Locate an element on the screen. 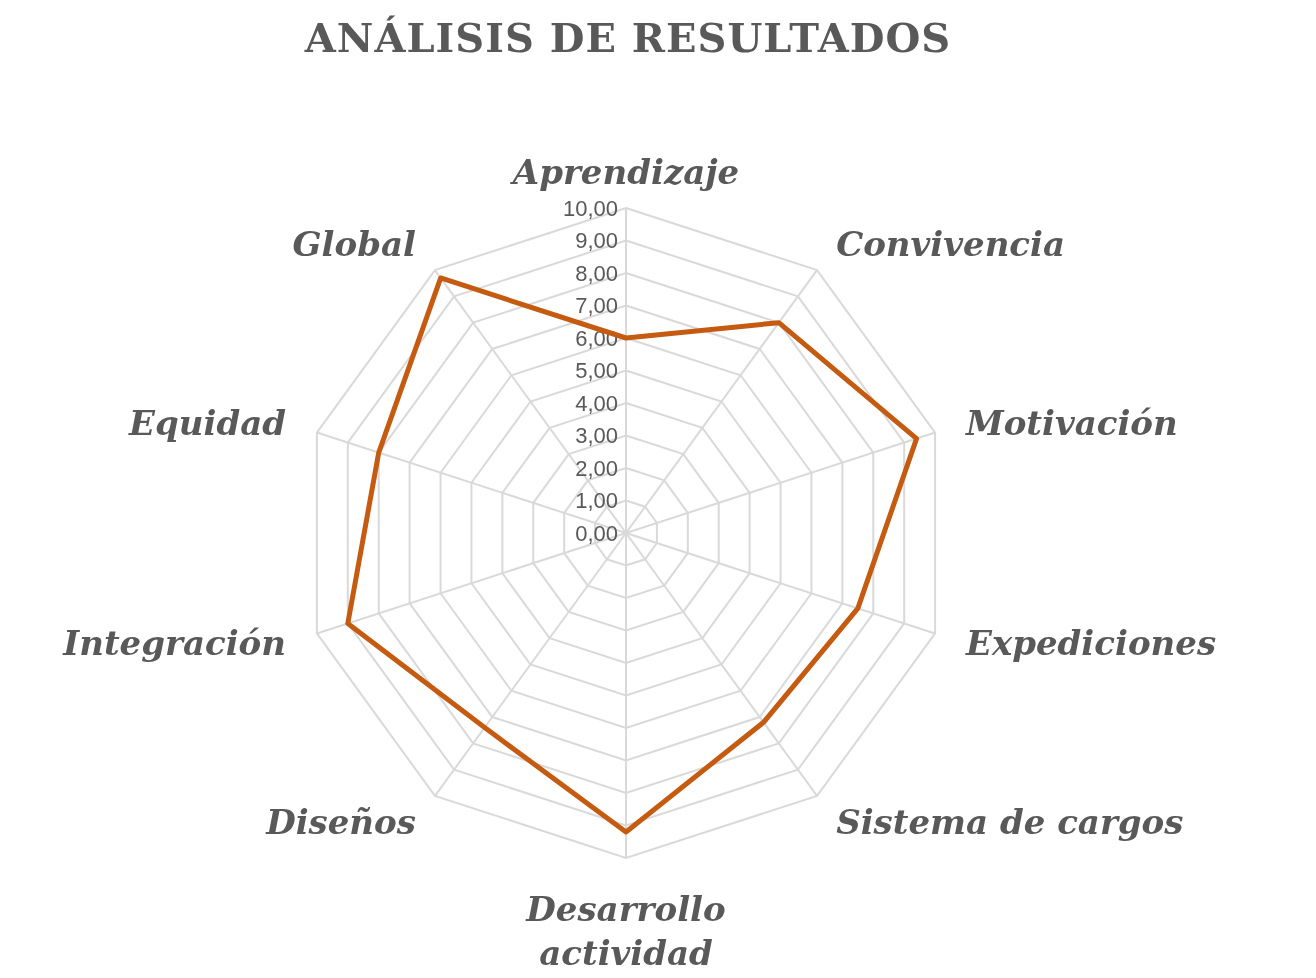 The width and height of the screenshot is (1316, 978). spoke-label: Sistema de cargos is located at coordinates (1010, 822).